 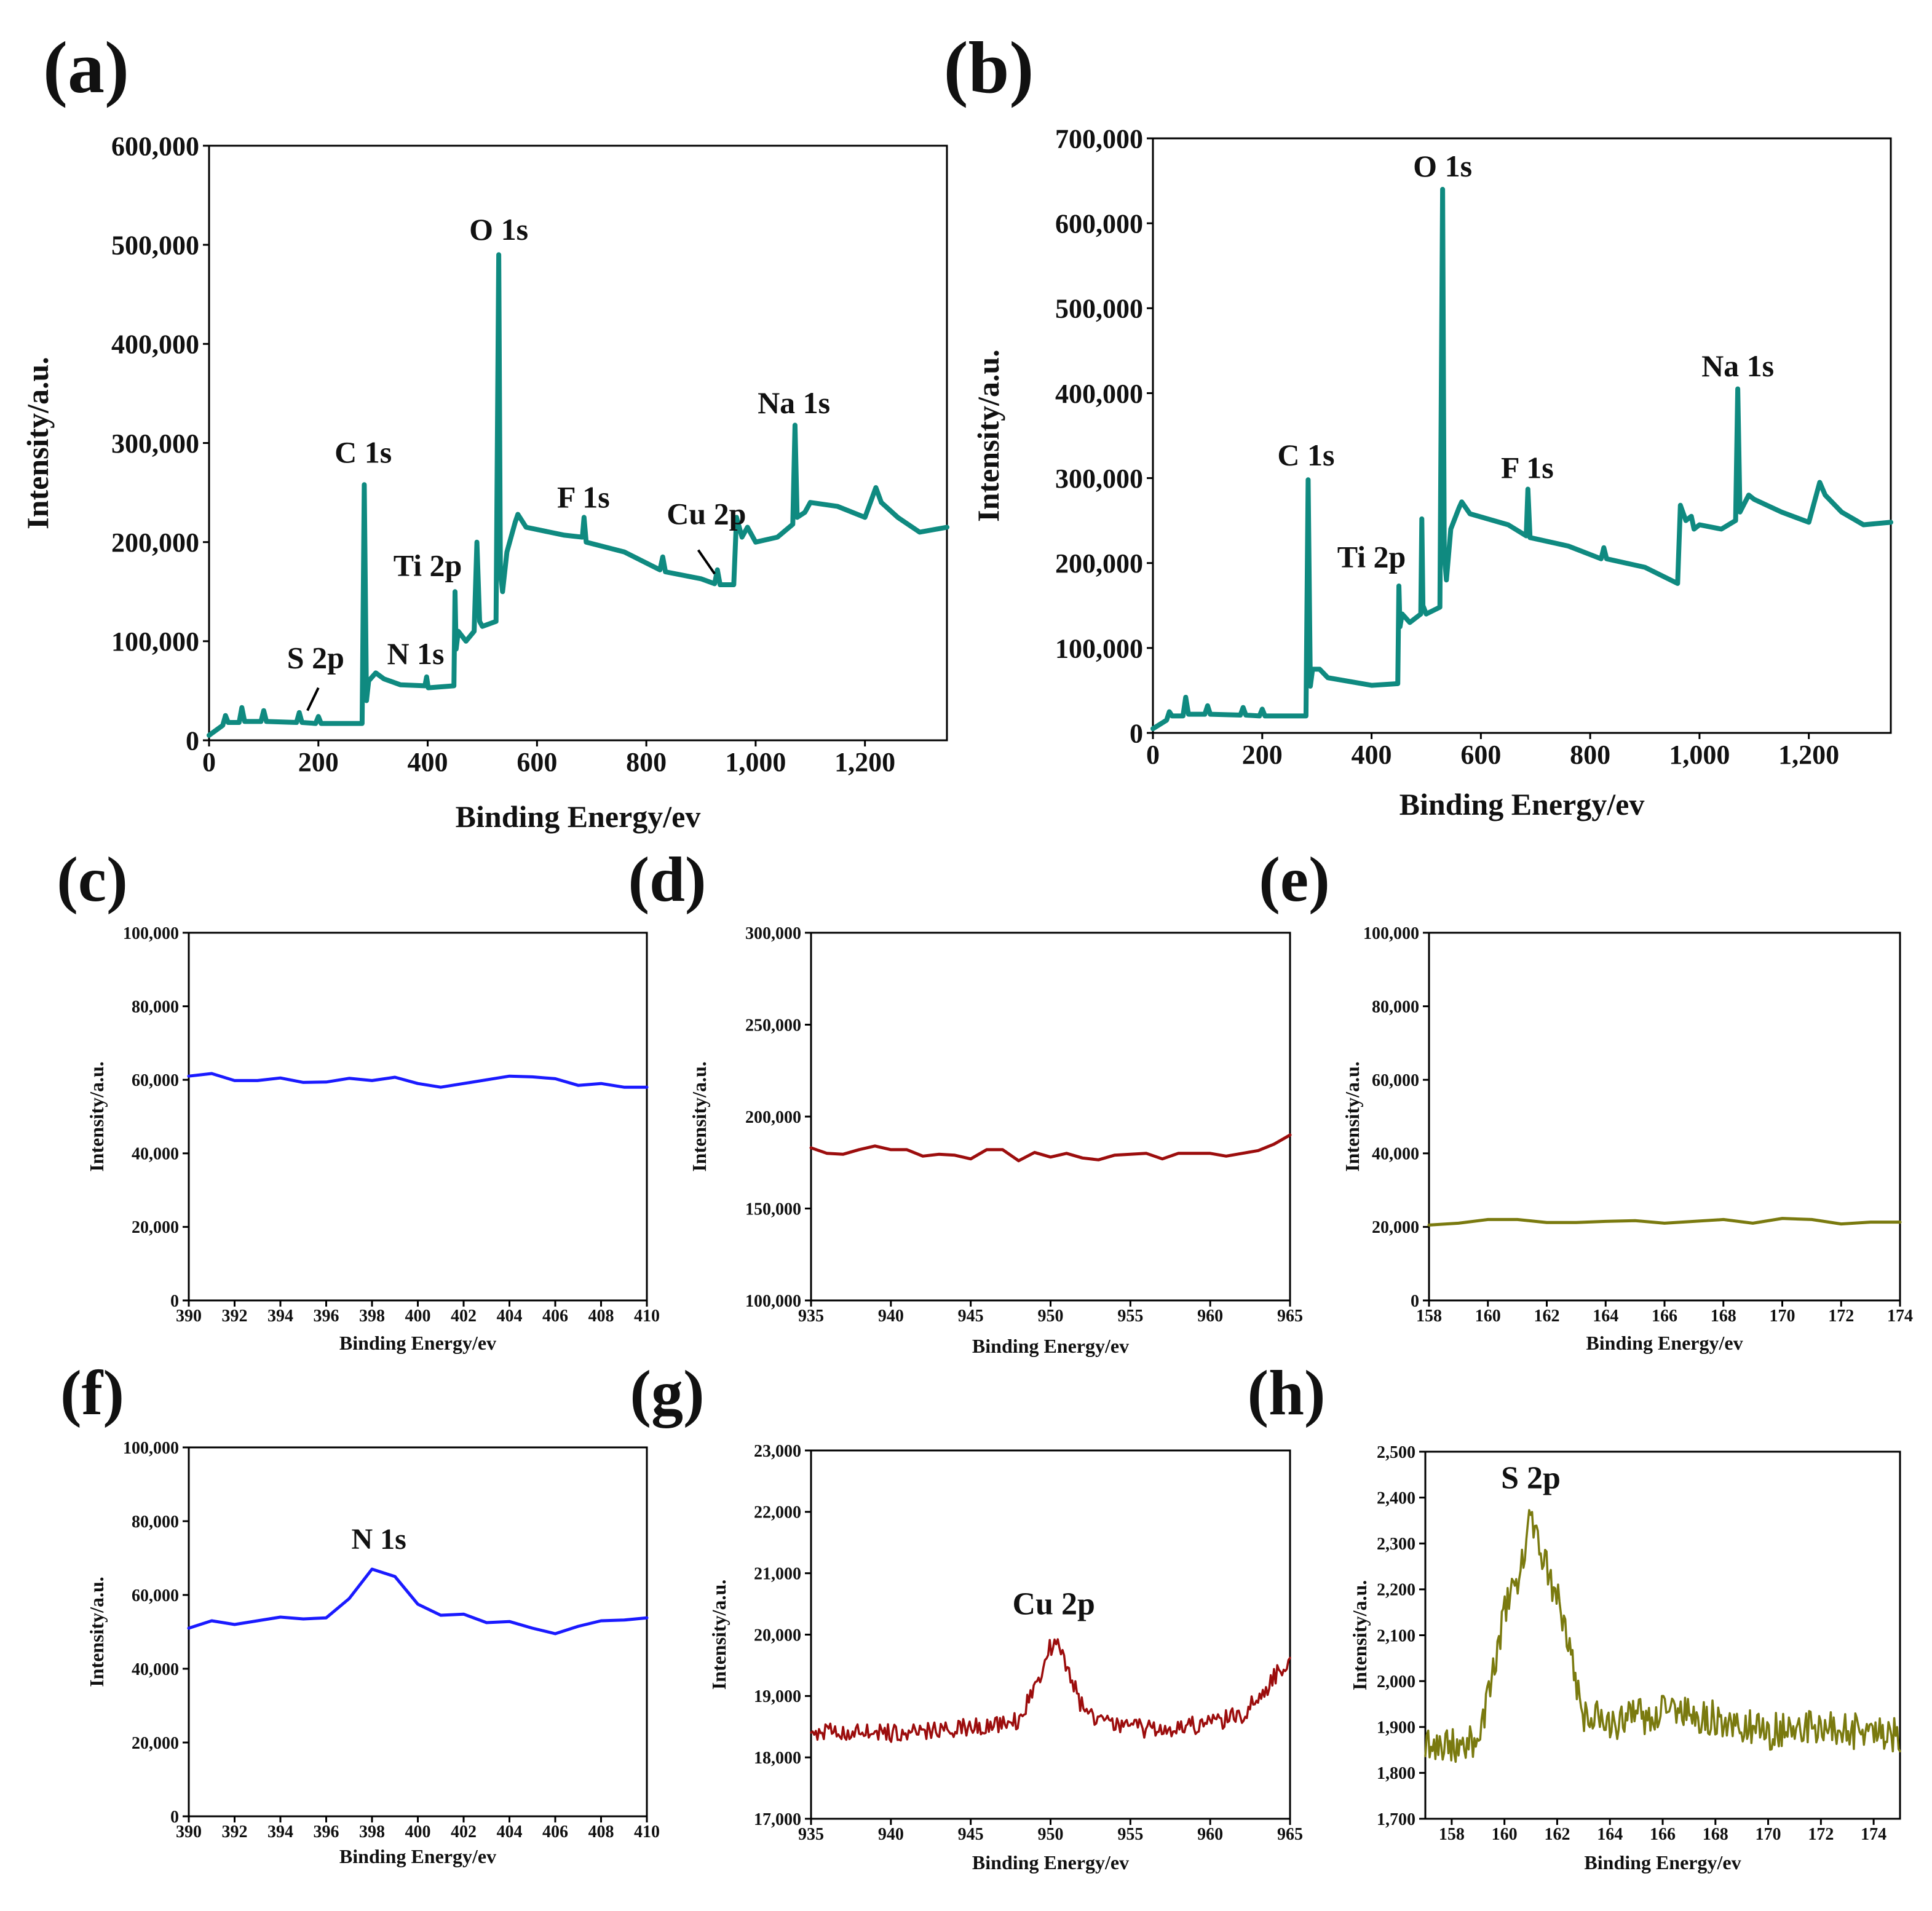 I want to click on data-series-h, so click(x=1662, y=1636).